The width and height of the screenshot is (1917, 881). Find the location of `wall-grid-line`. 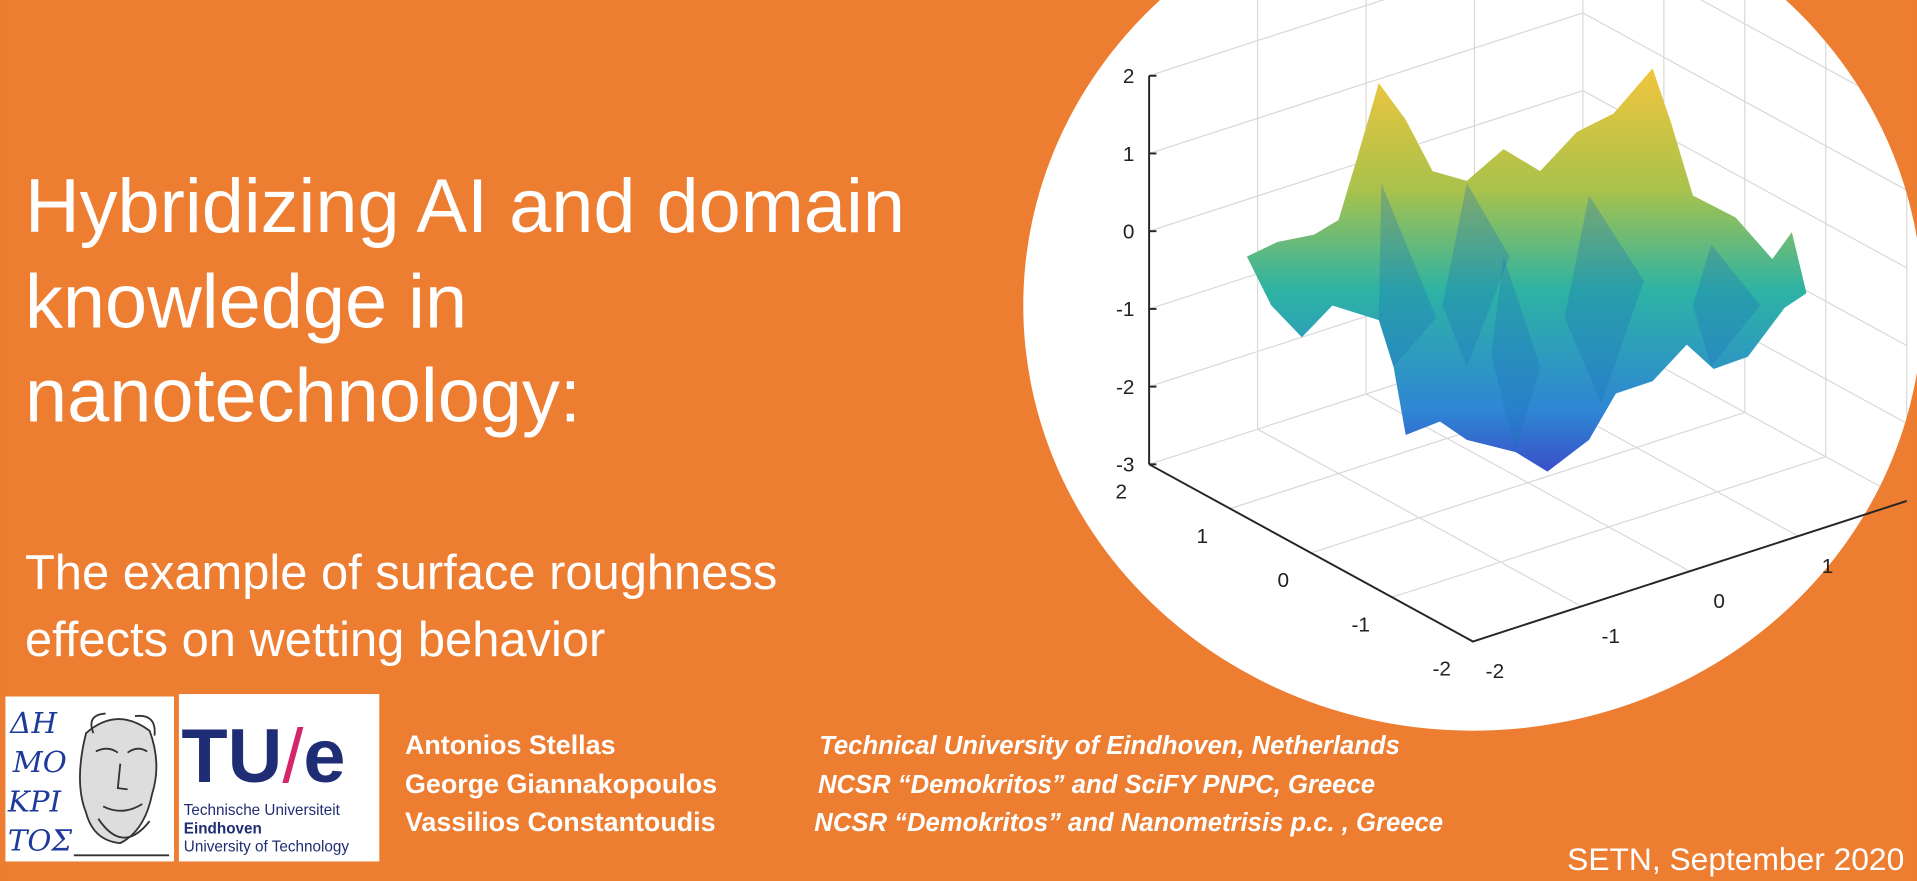

wall-grid-line is located at coordinates (1527, 56).